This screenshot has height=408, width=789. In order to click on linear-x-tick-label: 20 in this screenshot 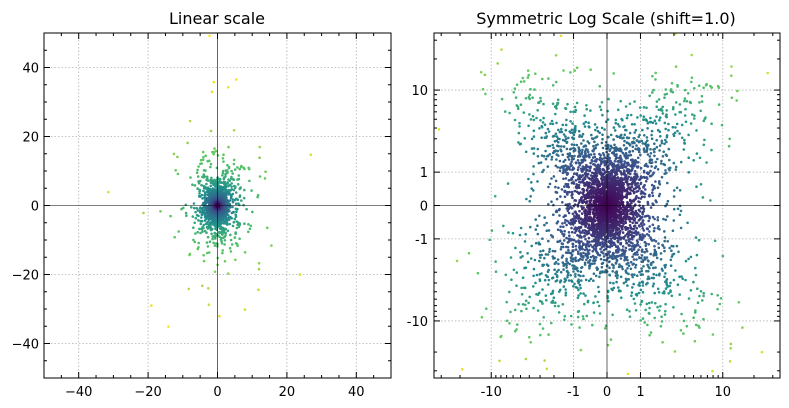, I will do `click(287, 392)`.